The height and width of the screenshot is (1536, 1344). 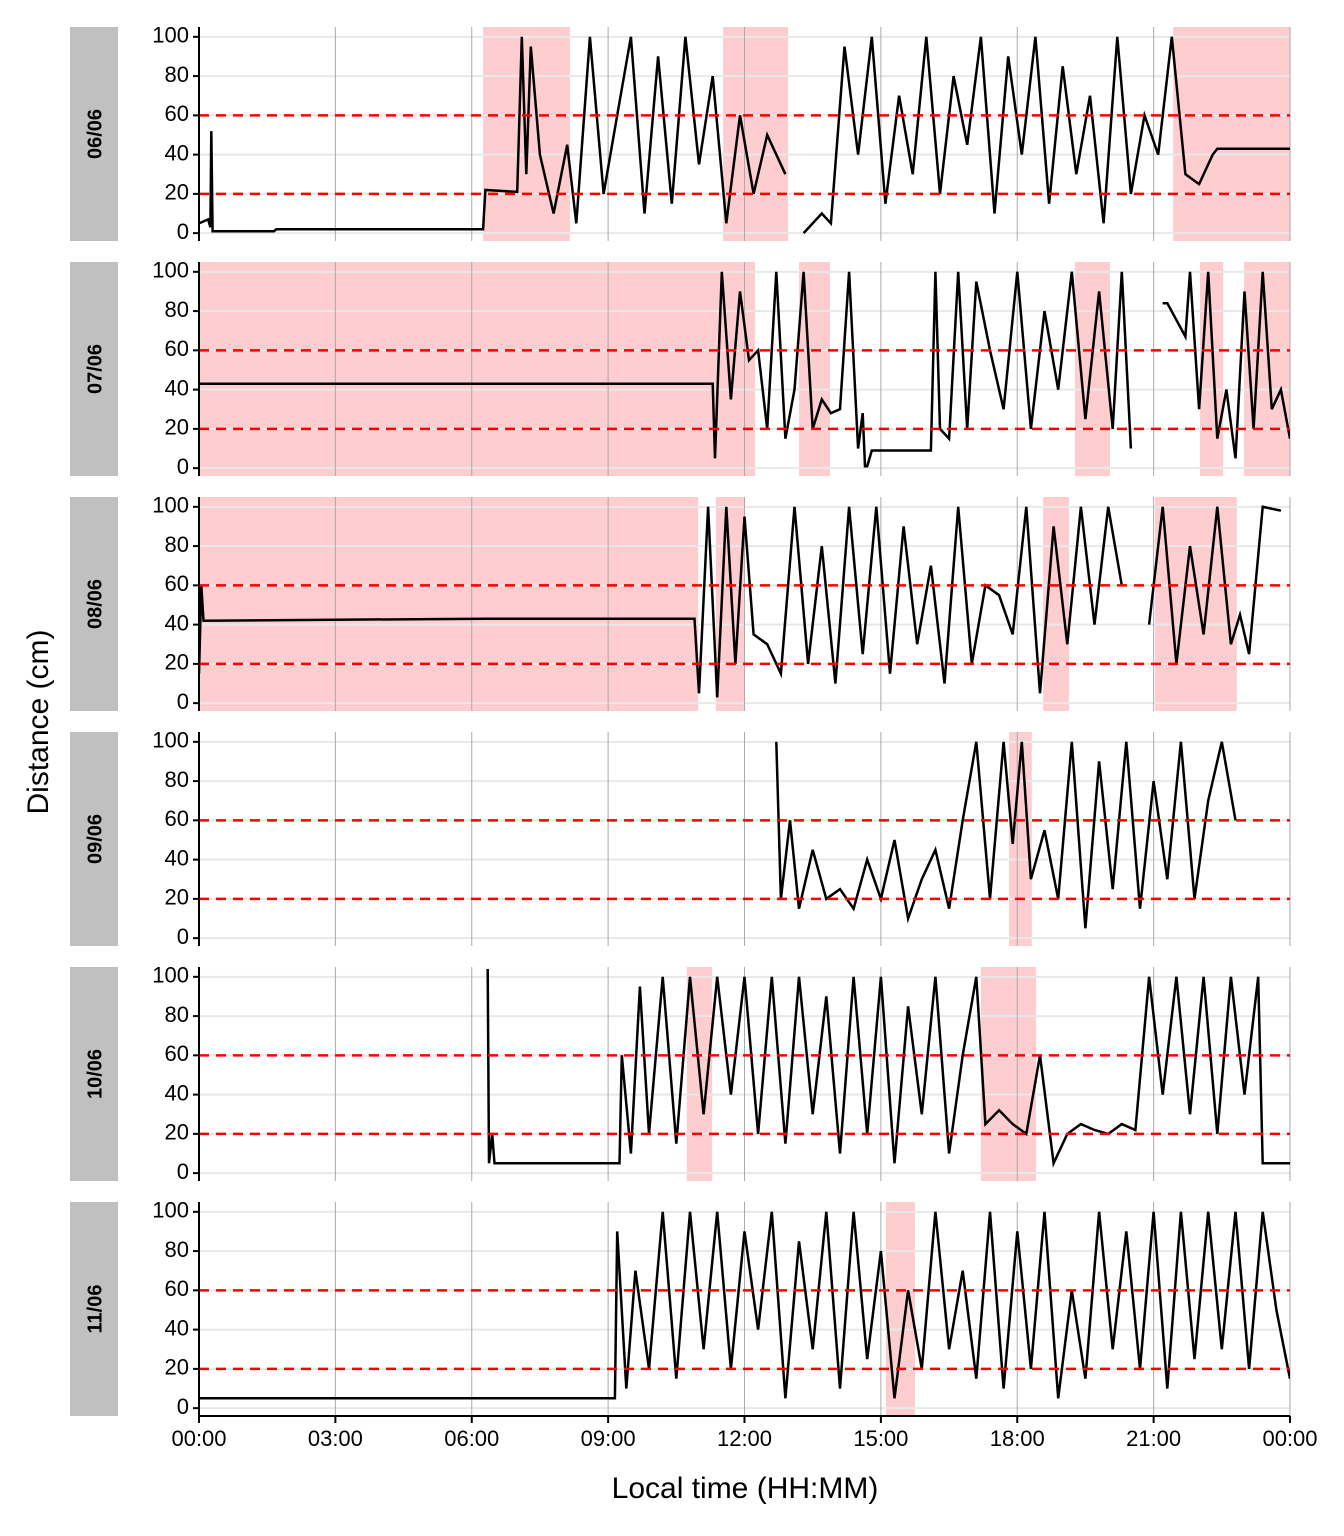 I want to click on x-tick-label: 12:00, so click(x=744, y=1438).